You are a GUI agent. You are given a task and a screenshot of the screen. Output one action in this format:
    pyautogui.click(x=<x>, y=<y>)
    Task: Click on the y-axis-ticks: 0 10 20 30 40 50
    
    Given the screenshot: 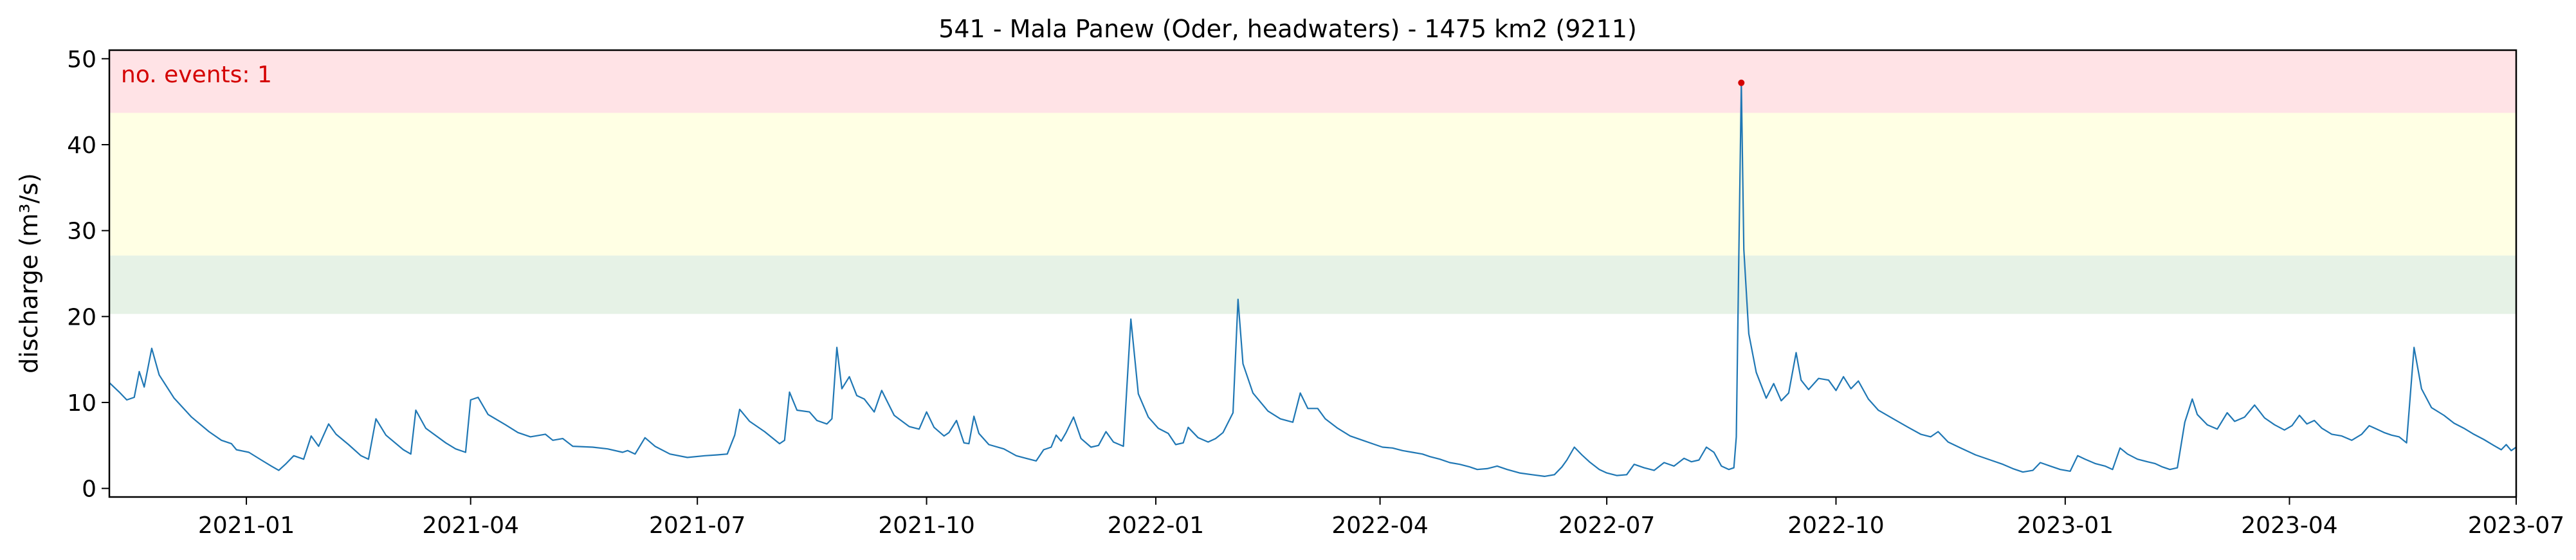 What is the action you would take?
    pyautogui.click(x=88, y=274)
    